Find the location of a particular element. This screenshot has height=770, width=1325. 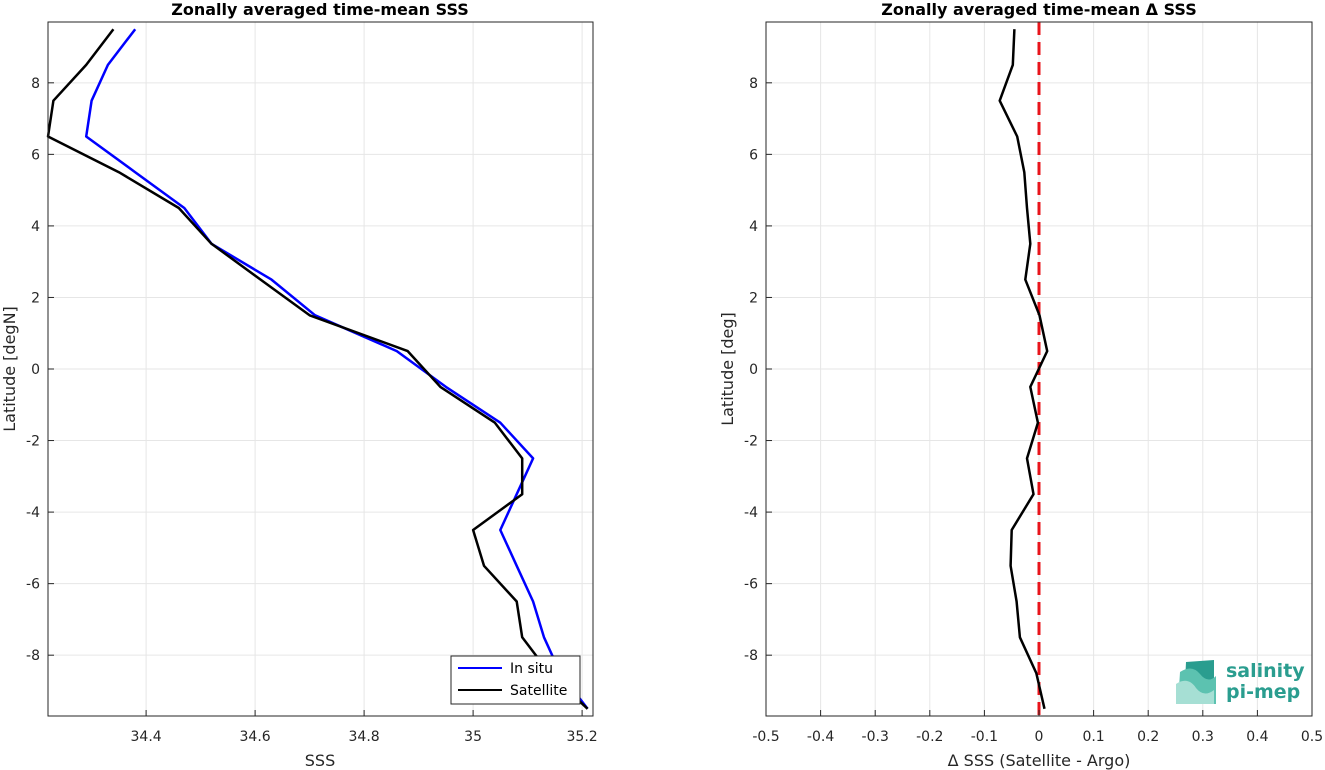

delta-y-tick-label: -4 is located at coordinates (751, 513).